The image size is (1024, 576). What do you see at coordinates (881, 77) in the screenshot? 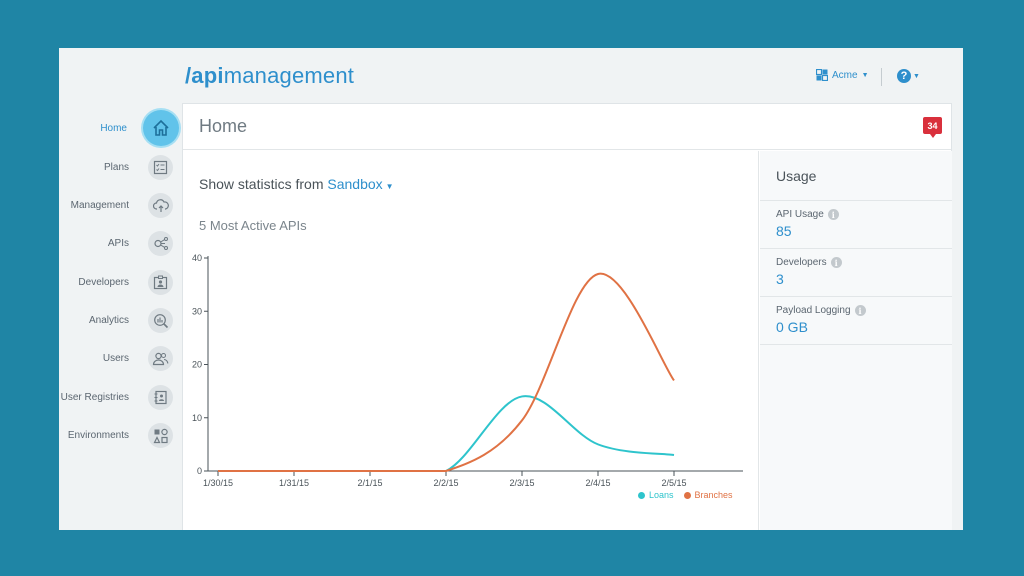
I see `header-divider` at bounding box center [881, 77].